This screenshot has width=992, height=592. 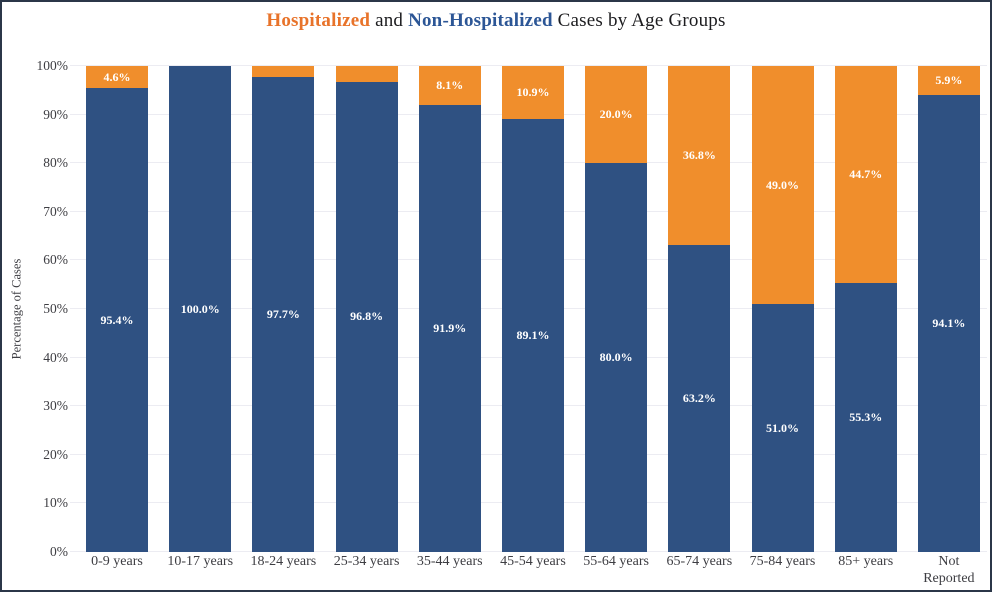 What do you see at coordinates (52, 65) in the screenshot?
I see `y-tick-label: 100%` at bounding box center [52, 65].